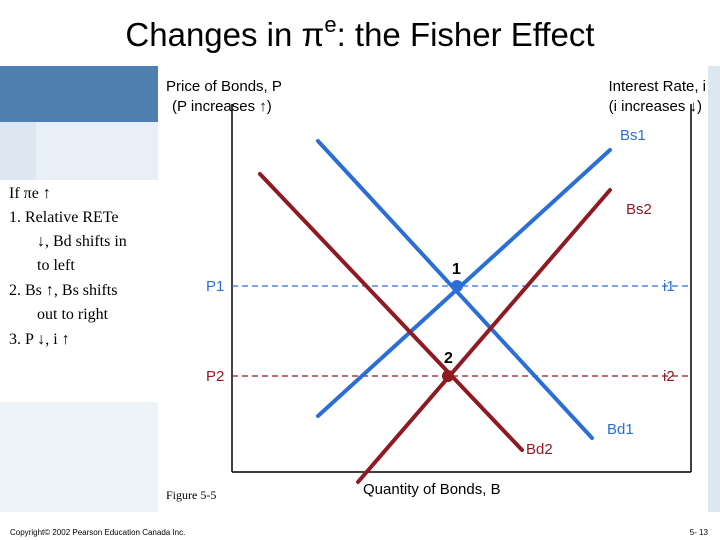 The height and width of the screenshot is (540, 720). Describe the element at coordinates (539, 449) in the screenshot. I see `bd2-label: Bd2` at that location.